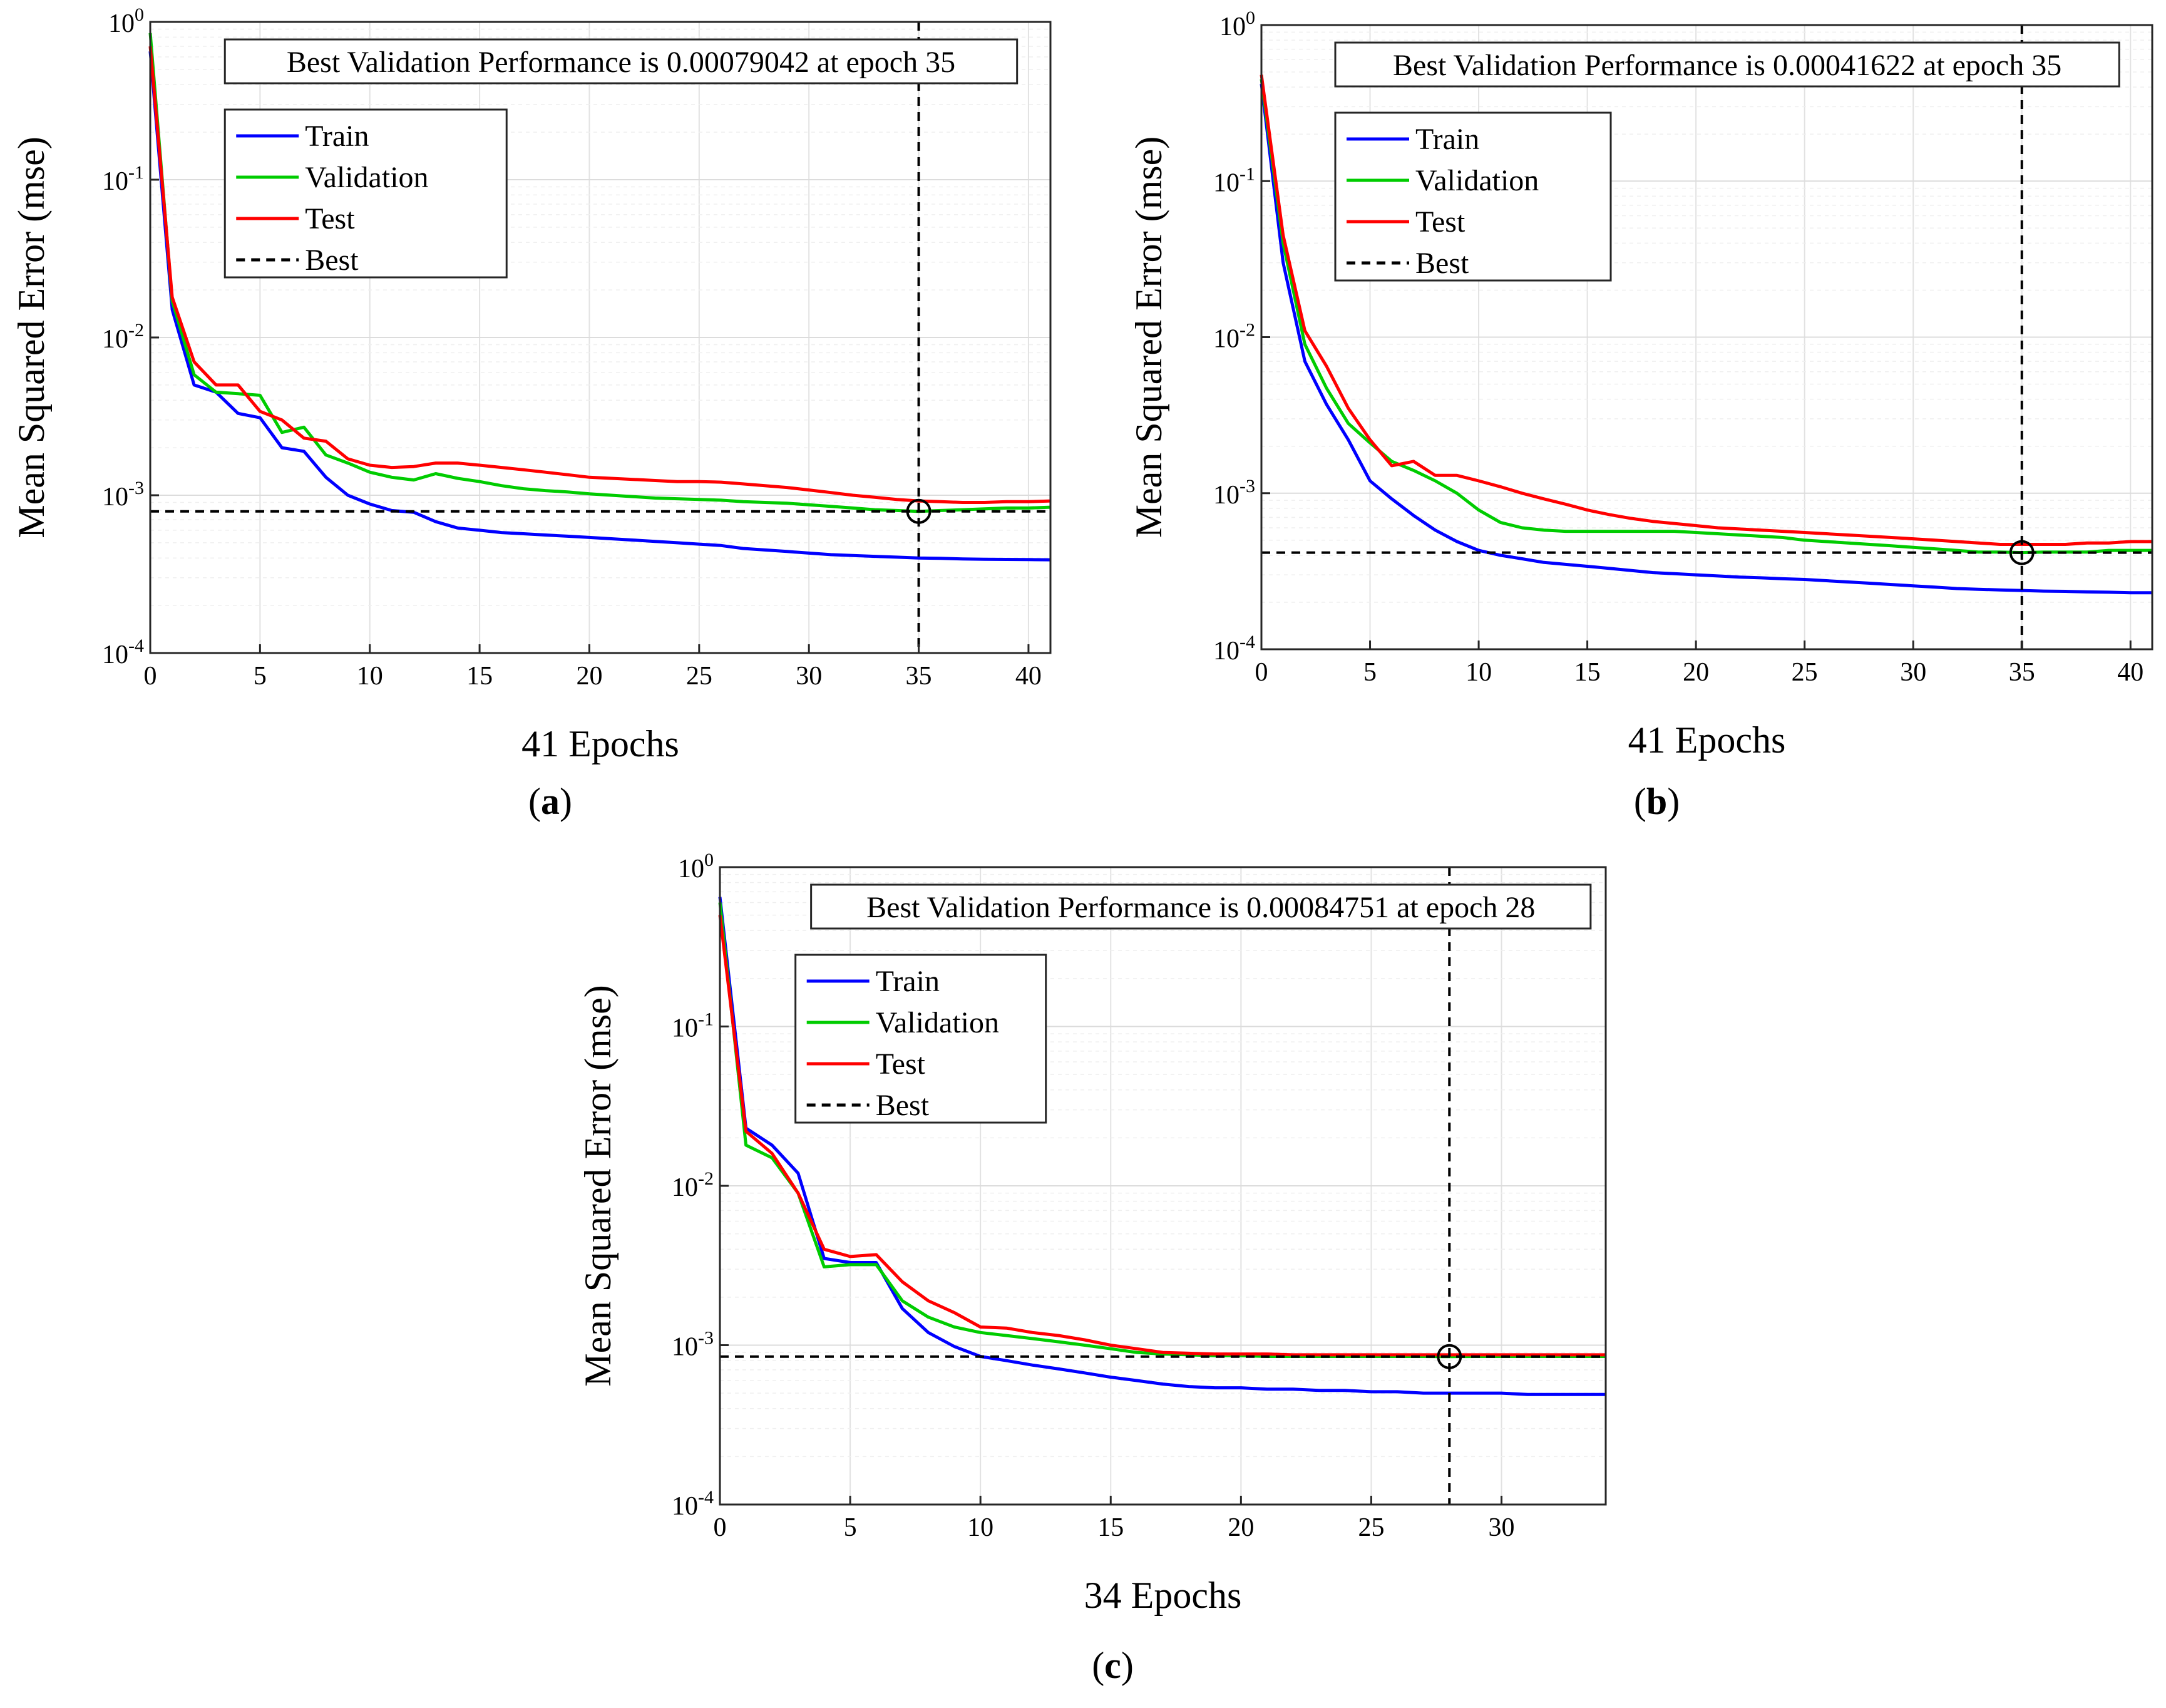 Image resolution: width=2166 pixels, height=1708 pixels. I want to click on panel-caption: (c), so click(1113, 1665).